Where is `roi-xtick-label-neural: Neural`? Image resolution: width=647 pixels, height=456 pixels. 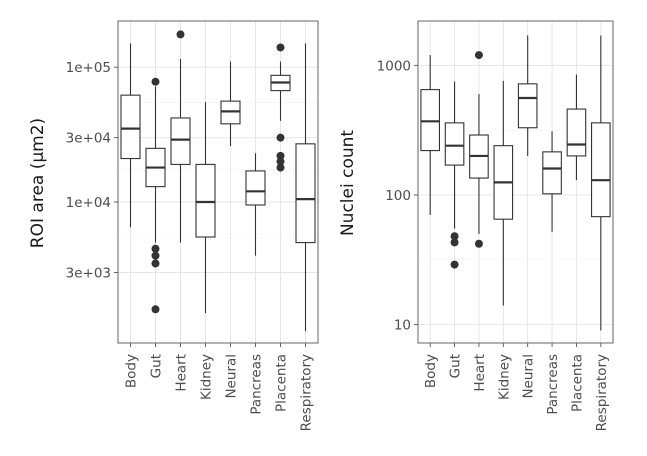
roi-xtick-label-neural: Neural is located at coordinates (232, 376).